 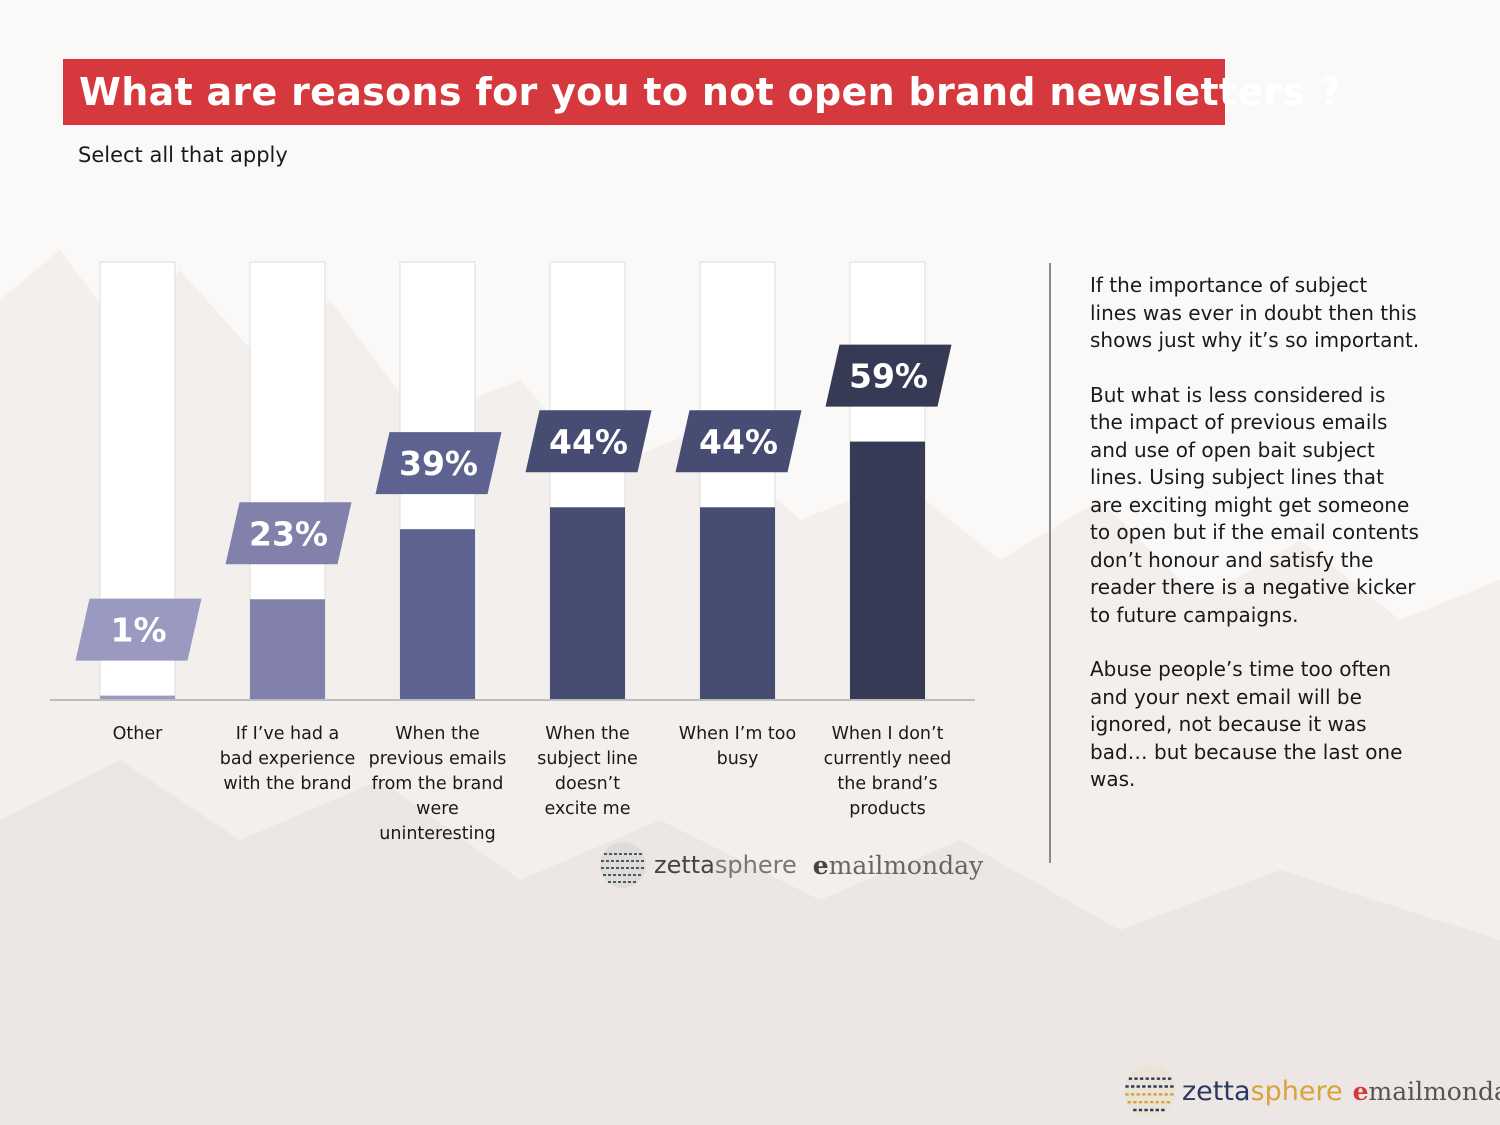 I want to click on category-label-0: Other, so click(x=138, y=734).